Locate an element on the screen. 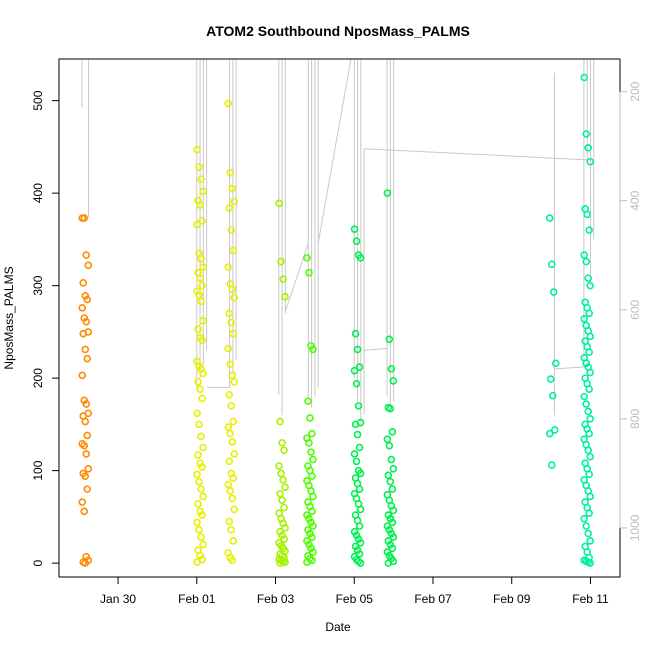  x-tick-label: Feb 11 is located at coordinates (590, 599).